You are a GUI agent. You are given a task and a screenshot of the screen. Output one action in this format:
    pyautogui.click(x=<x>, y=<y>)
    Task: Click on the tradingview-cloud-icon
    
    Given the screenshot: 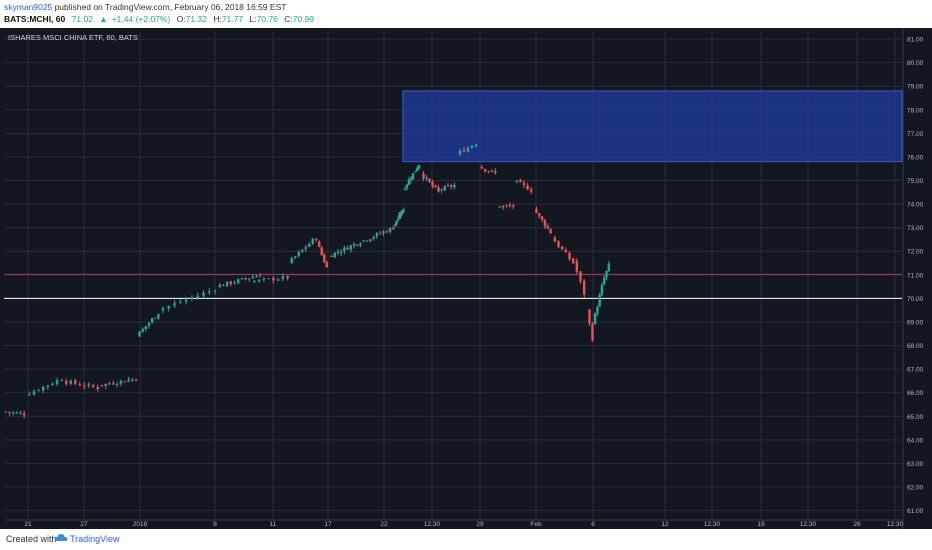 What is the action you would take?
    pyautogui.click(x=61, y=538)
    